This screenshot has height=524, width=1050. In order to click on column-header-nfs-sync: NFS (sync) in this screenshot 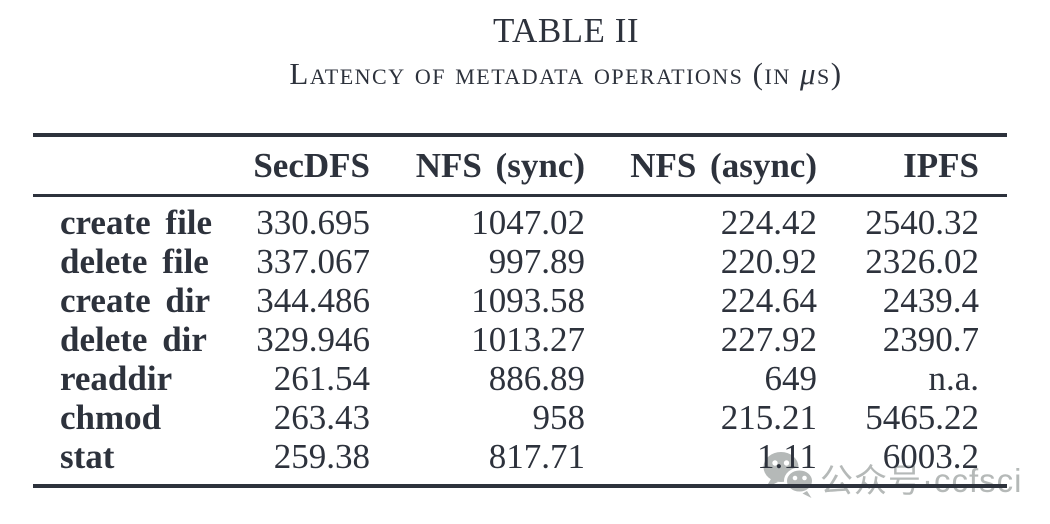, I will do `click(477, 166)`.